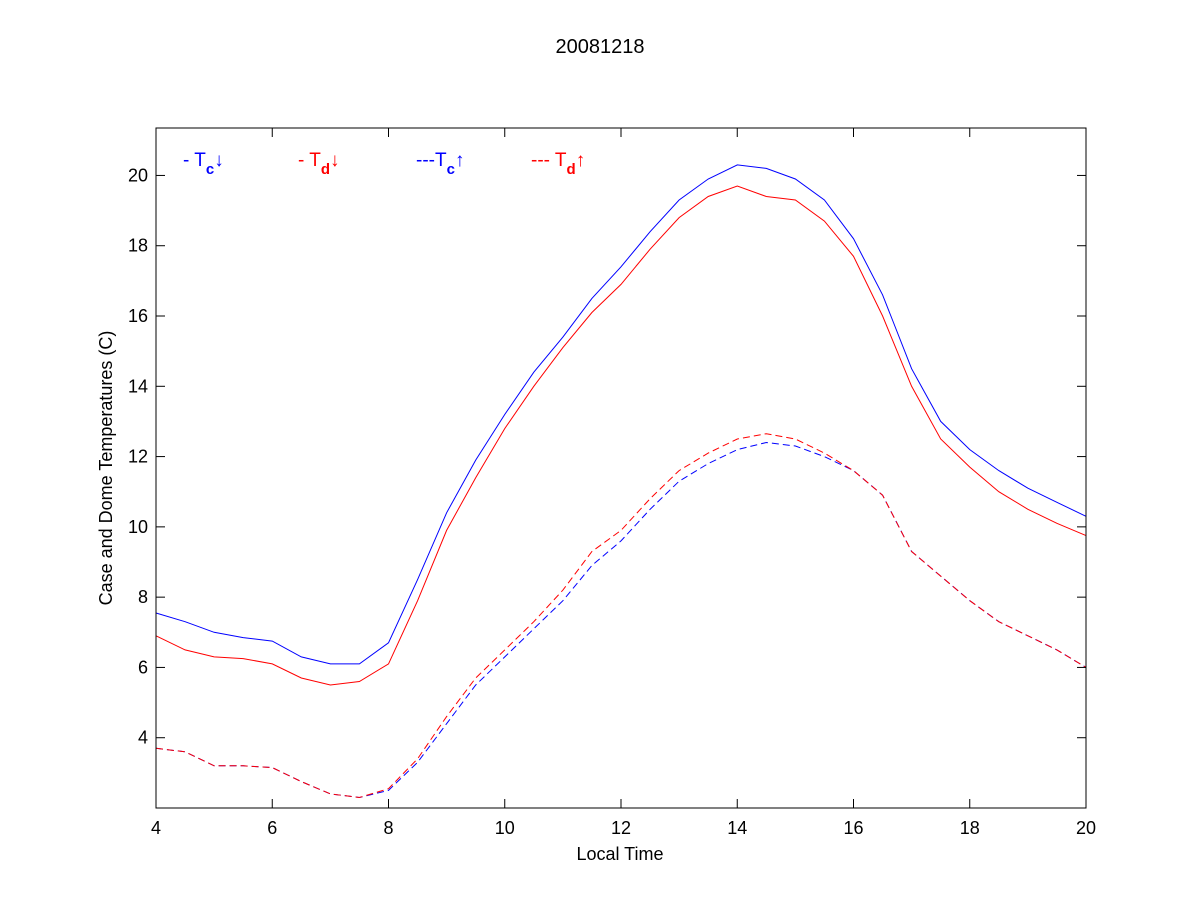 The width and height of the screenshot is (1200, 900). What do you see at coordinates (138, 316) in the screenshot?
I see `y-tick-label: 16` at bounding box center [138, 316].